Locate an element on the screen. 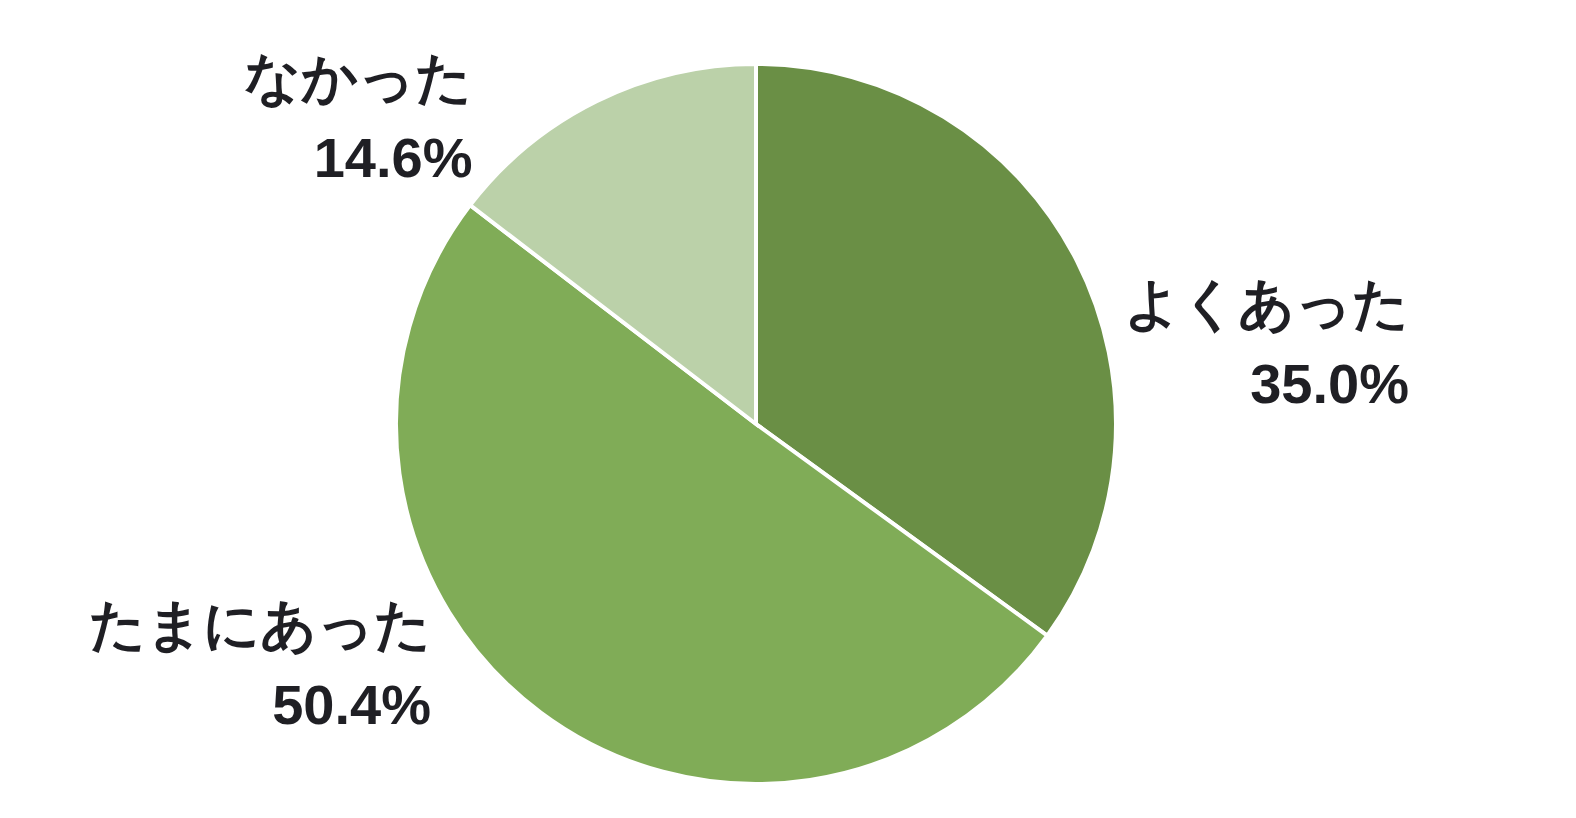 Image resolution: width=1576 pixels, height=818 pixels. data-label: 14.6% is located at coordinates (393, 158).